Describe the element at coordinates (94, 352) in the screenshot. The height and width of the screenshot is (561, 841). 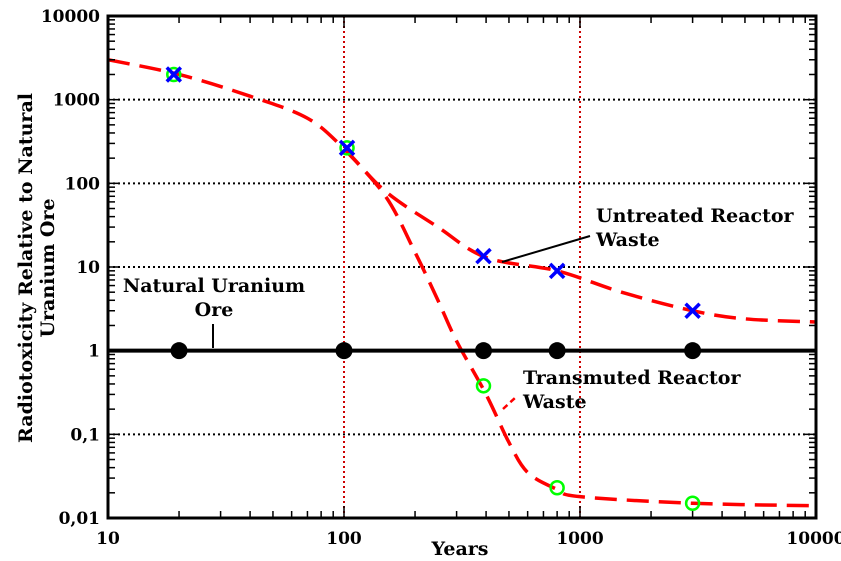
I see `y-tick-label: 1` at that location.